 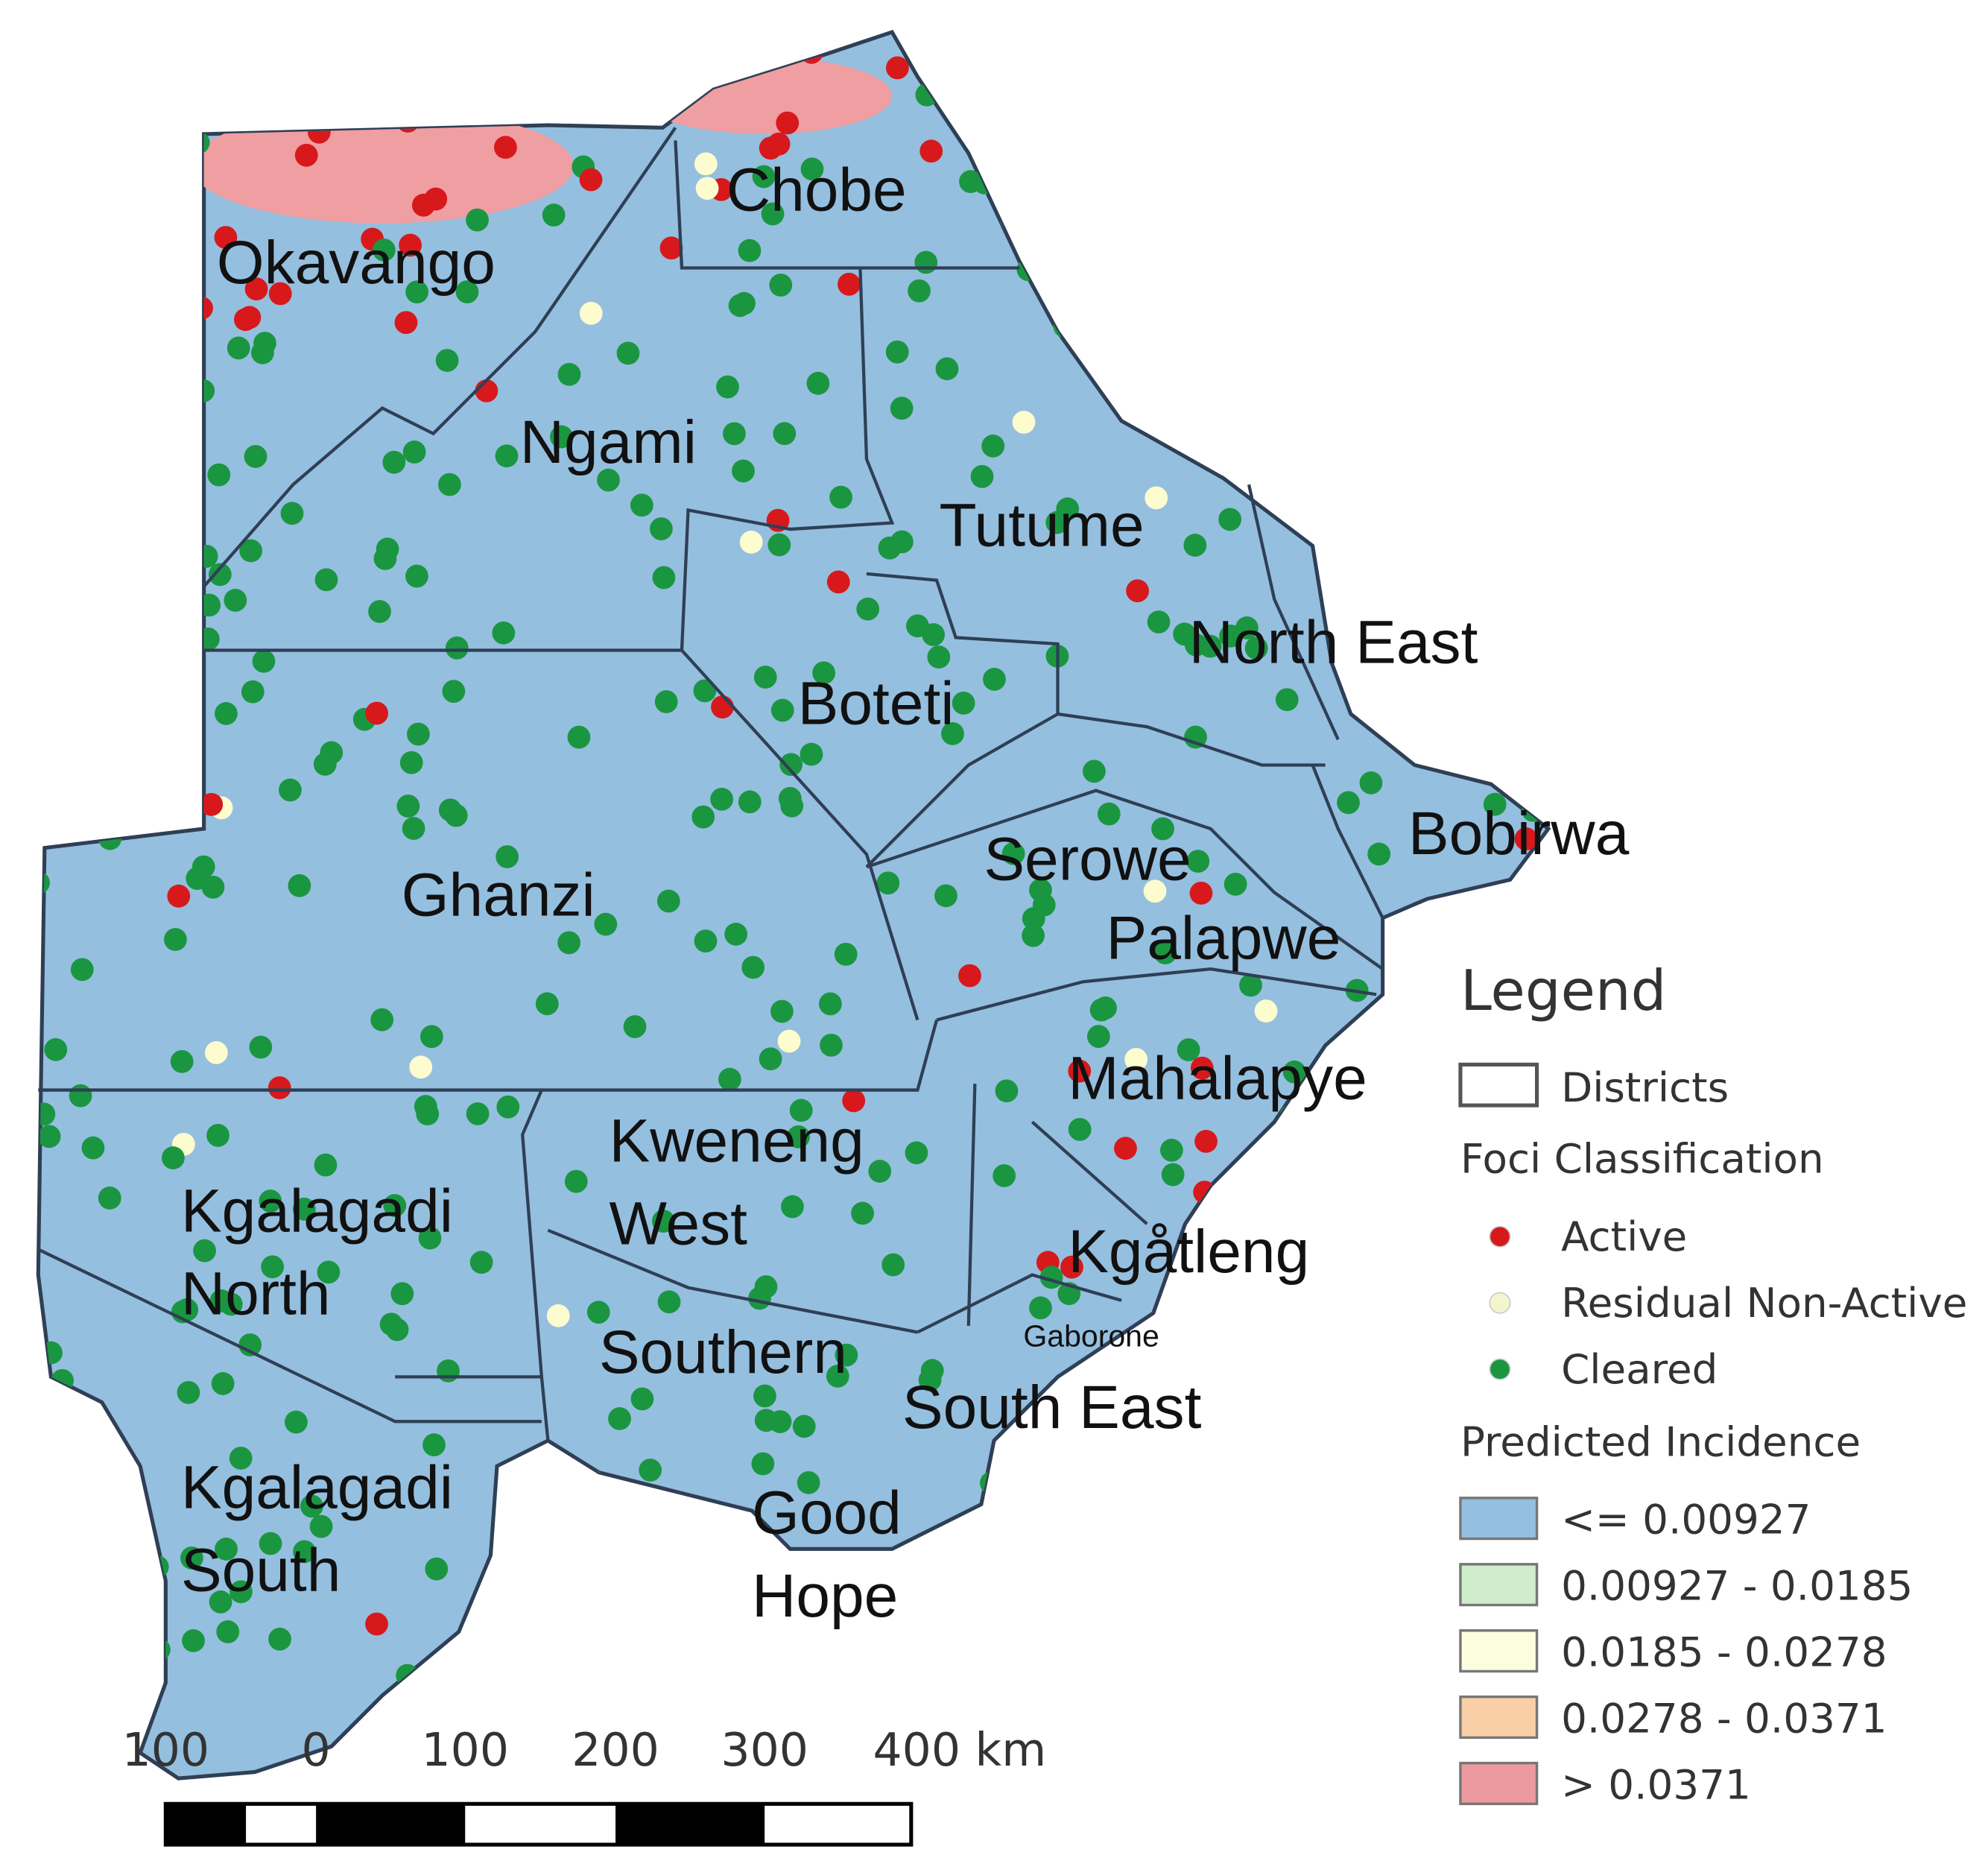 What do you see at coordinates (960, 1750) in the screenshot?
I see `scale-tick-label: 400 km` at bounding box center [960, 1750].